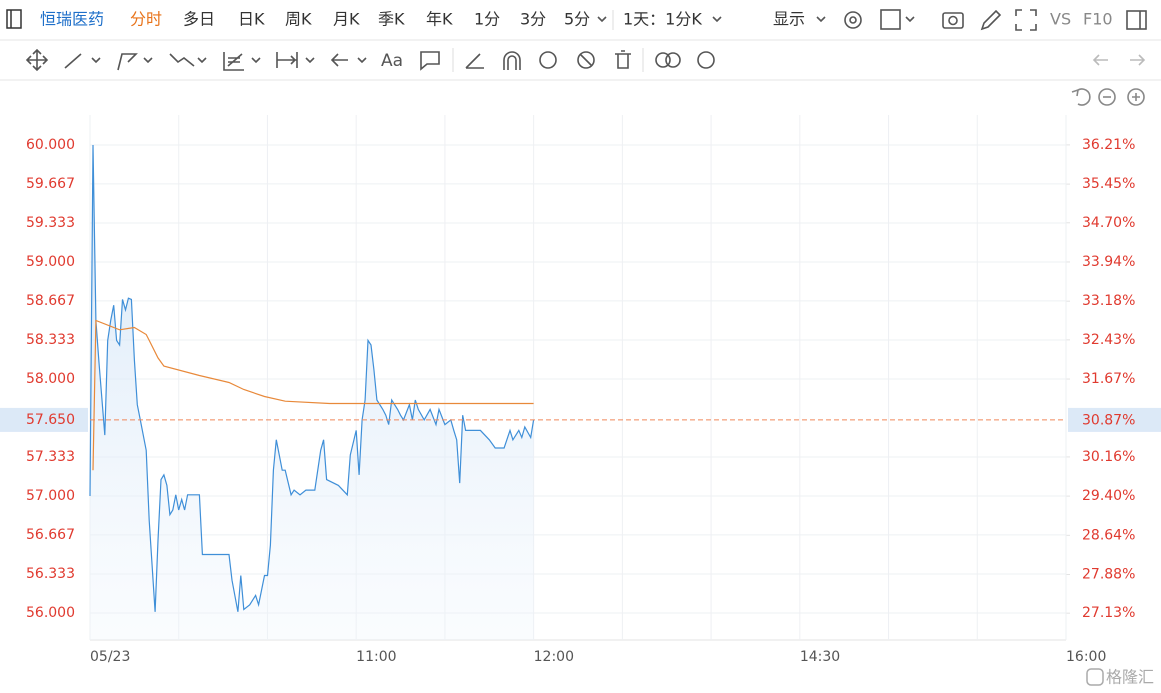  I want to click on tab: 1天：1分K, so click(662, 19).